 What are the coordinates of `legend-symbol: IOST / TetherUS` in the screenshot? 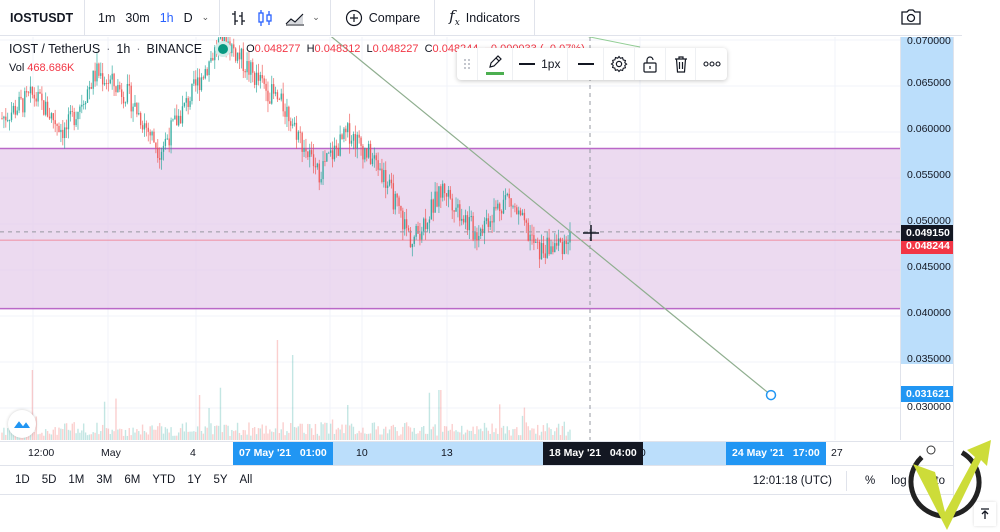 It's located at (55, 49).